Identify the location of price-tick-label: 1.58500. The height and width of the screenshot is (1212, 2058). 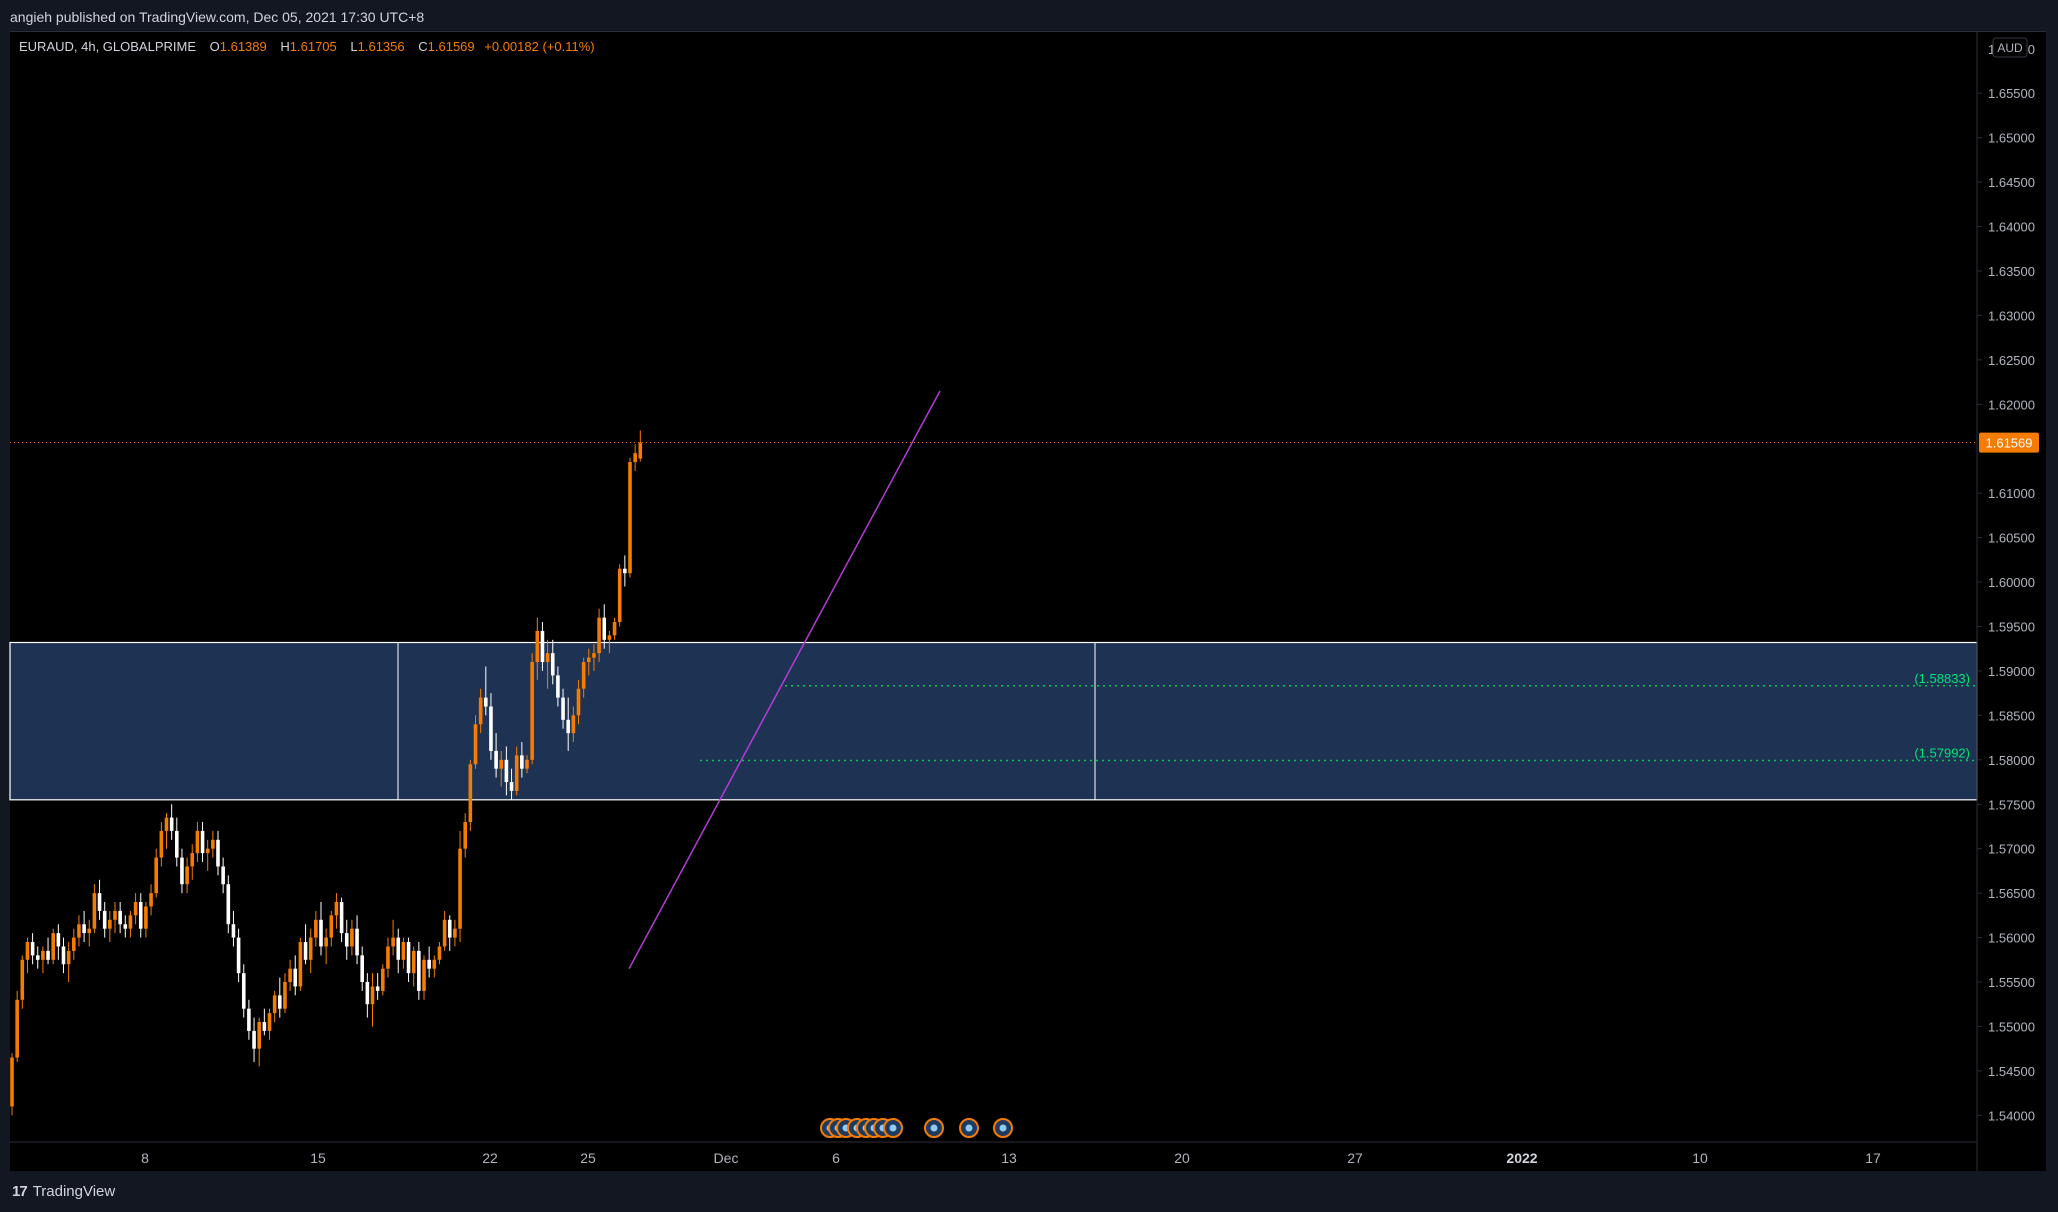
(2011, 715).